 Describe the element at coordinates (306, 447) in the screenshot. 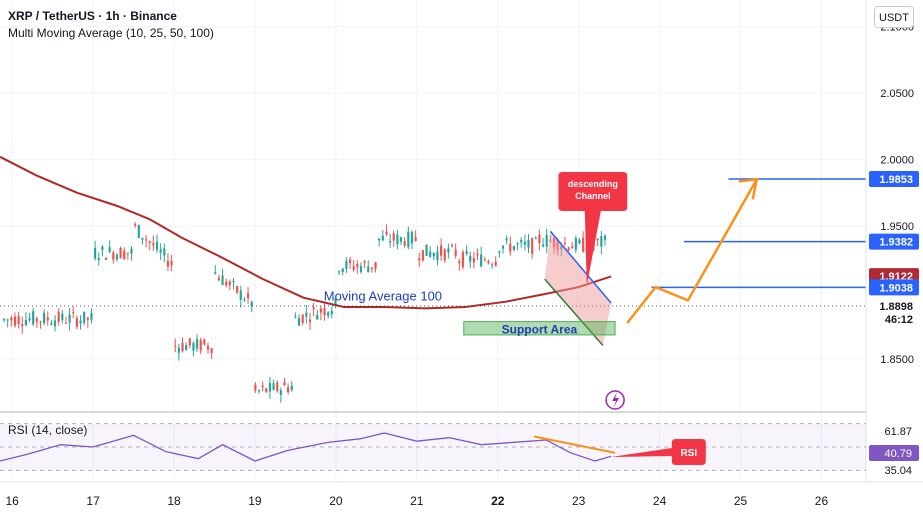

I see `rsi-line` at that location.